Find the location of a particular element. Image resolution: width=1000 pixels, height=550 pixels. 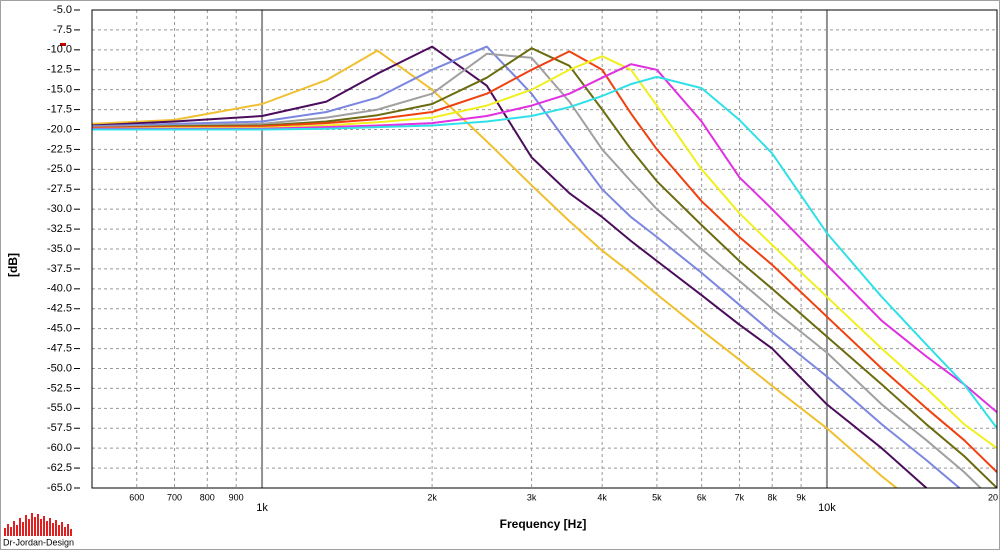

x-axis-label: Frequency [Hz] is located at coordinates (543, 524).